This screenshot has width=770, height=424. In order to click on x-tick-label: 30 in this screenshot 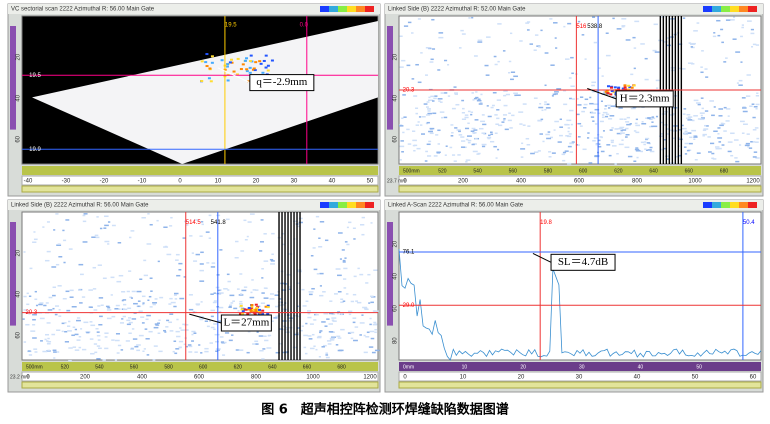, I will do `click(579, 378)`.